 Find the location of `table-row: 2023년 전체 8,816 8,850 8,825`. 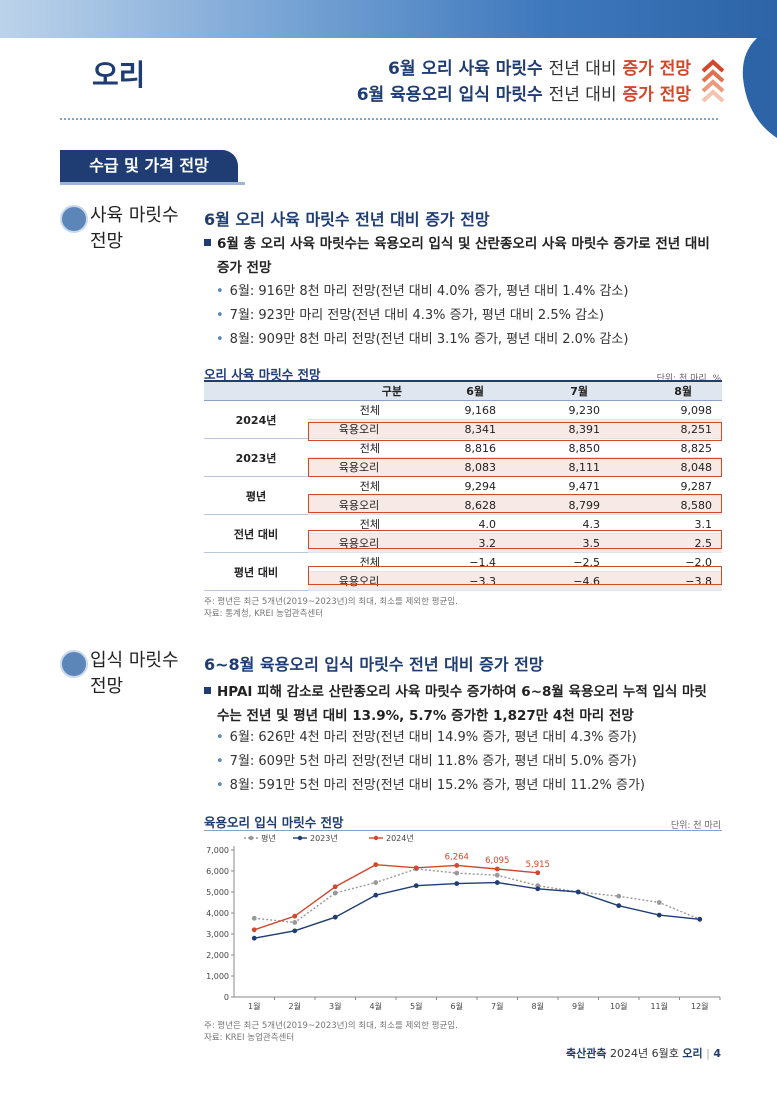

table-row: 2023년 전체 8,816 8,850 8,825 is located at coordinates (463, 457).